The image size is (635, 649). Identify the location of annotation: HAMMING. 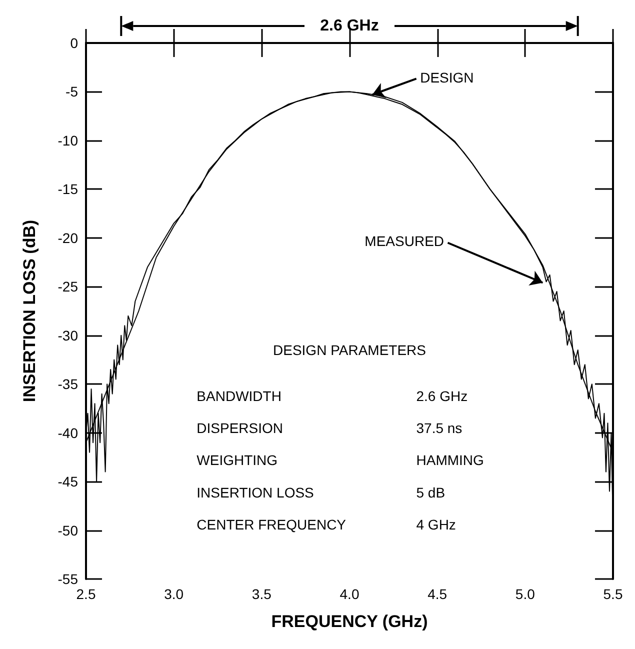
(450, 460).